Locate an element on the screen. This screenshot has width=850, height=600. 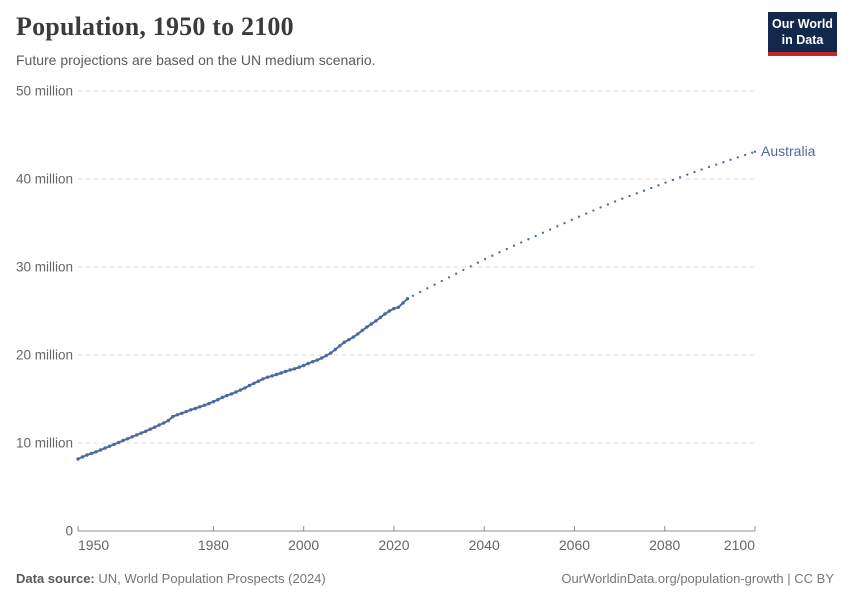
svg-text: 1980 is located at coordinates (213, 545).